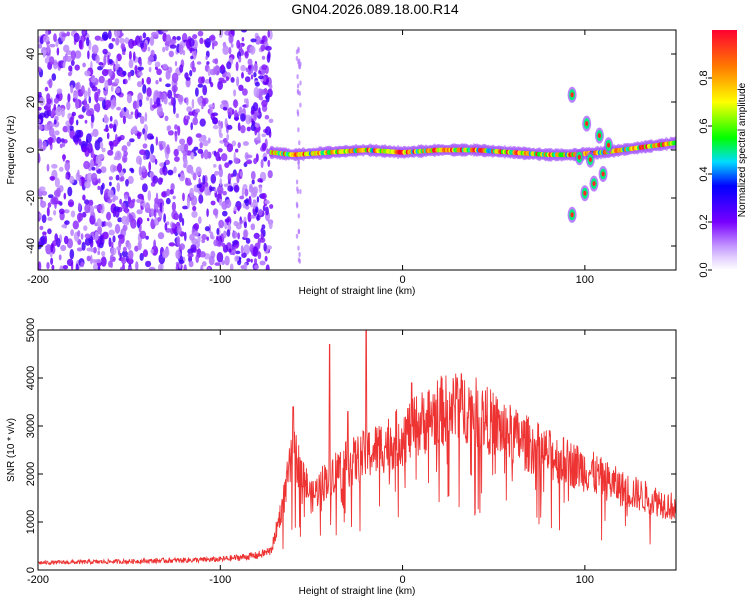 The image size is (750, 600). What do you see at coordinates (31, 102) in the screenshot?
I see `y-tick-label: 20` at bounding box center [31, 102].